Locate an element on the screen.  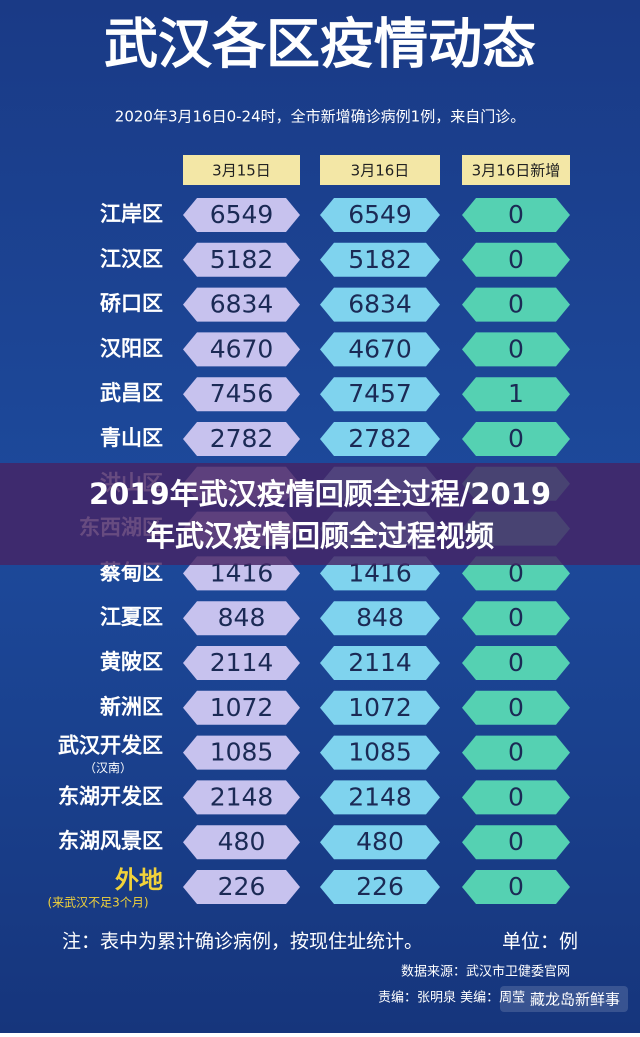
footnote: 注：表中为累计确诊病例，按现住址统计。 is located at coordinates (242, 942).